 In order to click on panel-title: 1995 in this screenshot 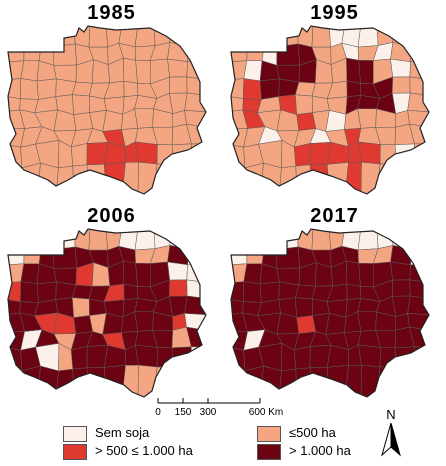, I will do `click(334, 13)`.